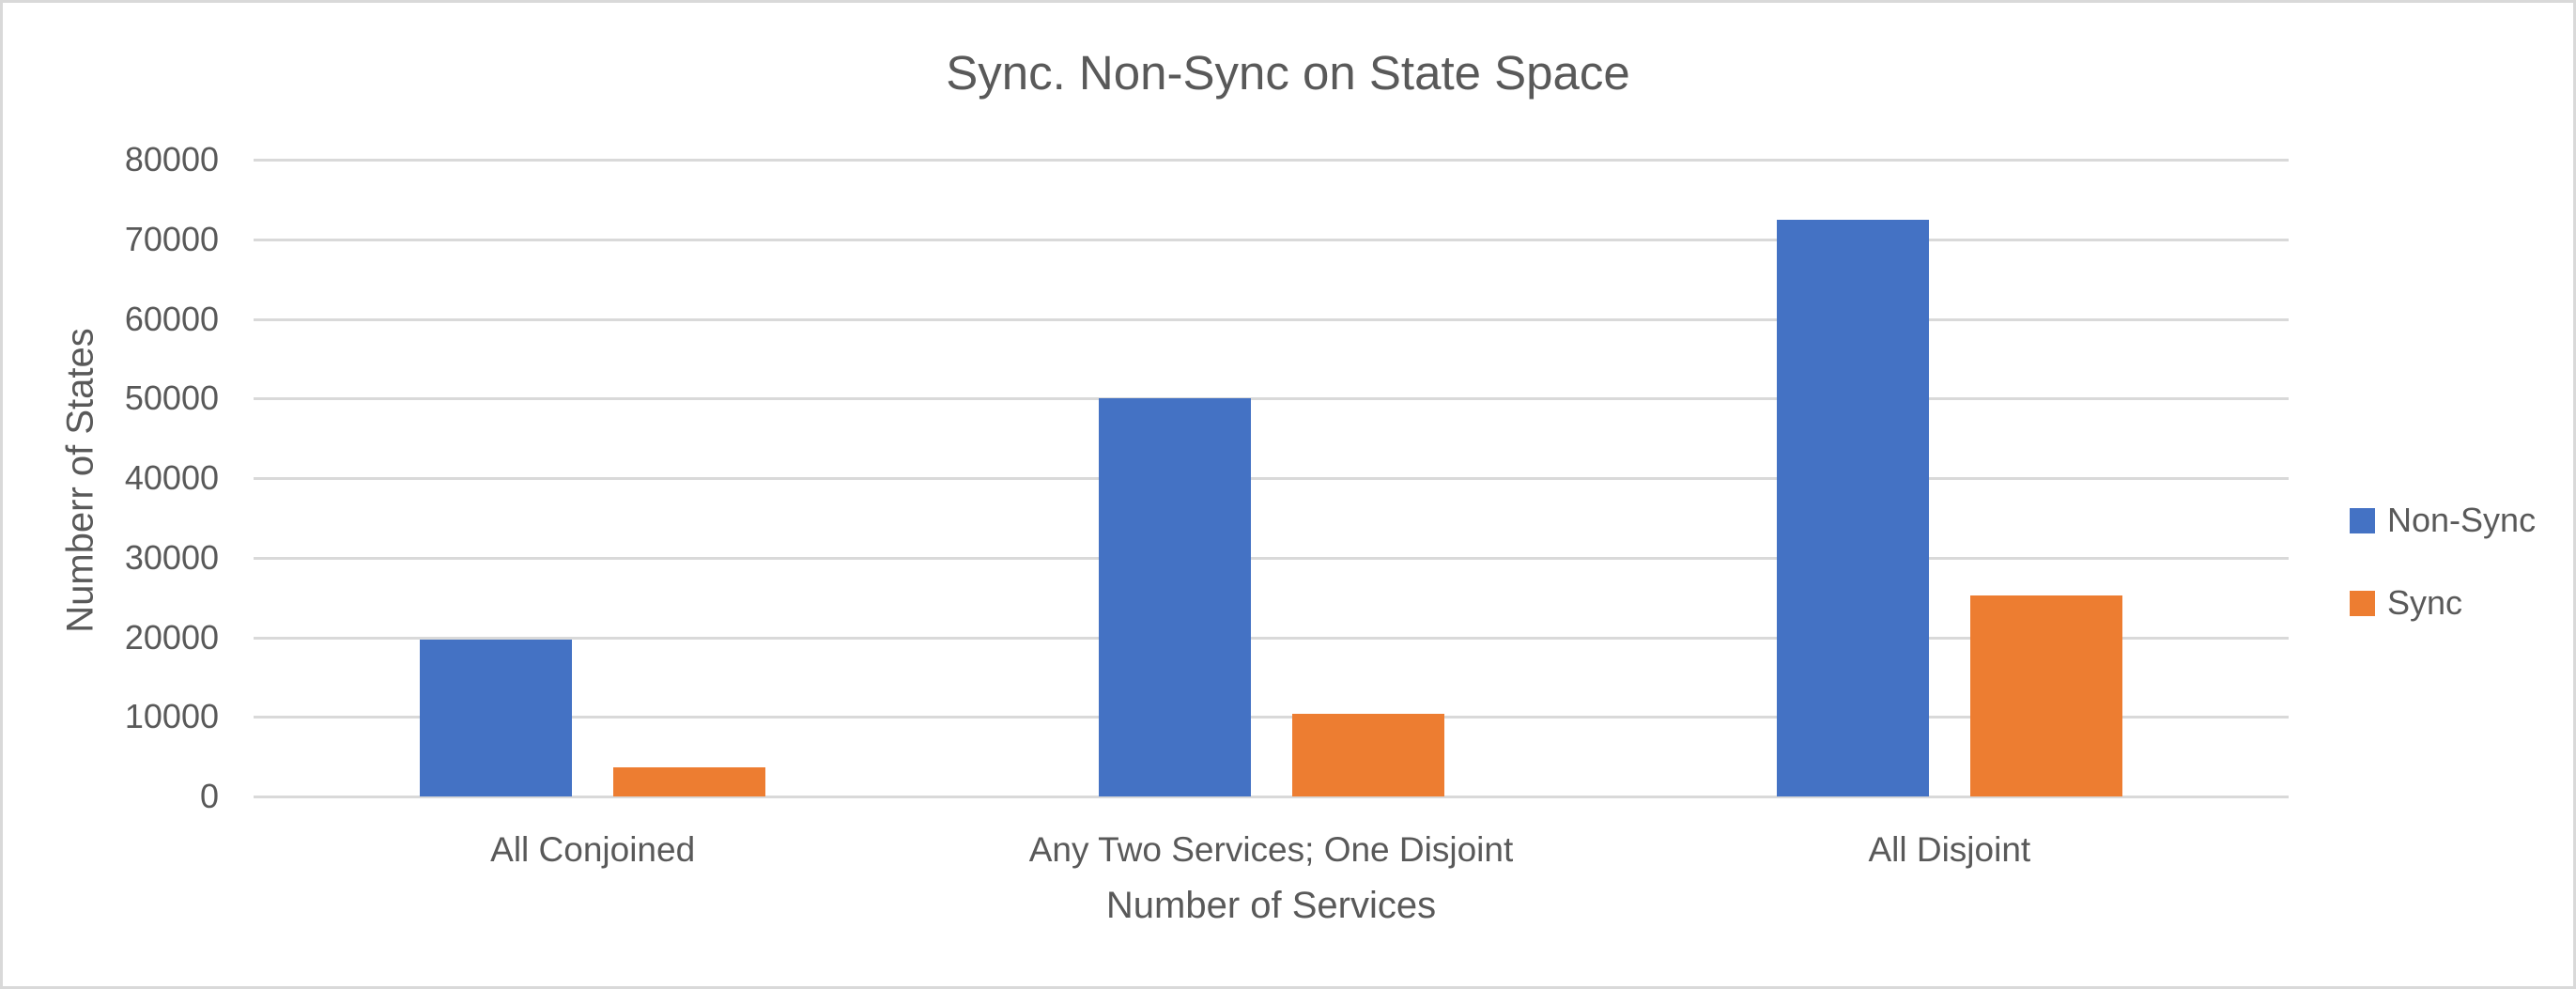 This screenshot has height=989, width=2576. I want to click on y-tick-label: 30000, so click(171, 557).